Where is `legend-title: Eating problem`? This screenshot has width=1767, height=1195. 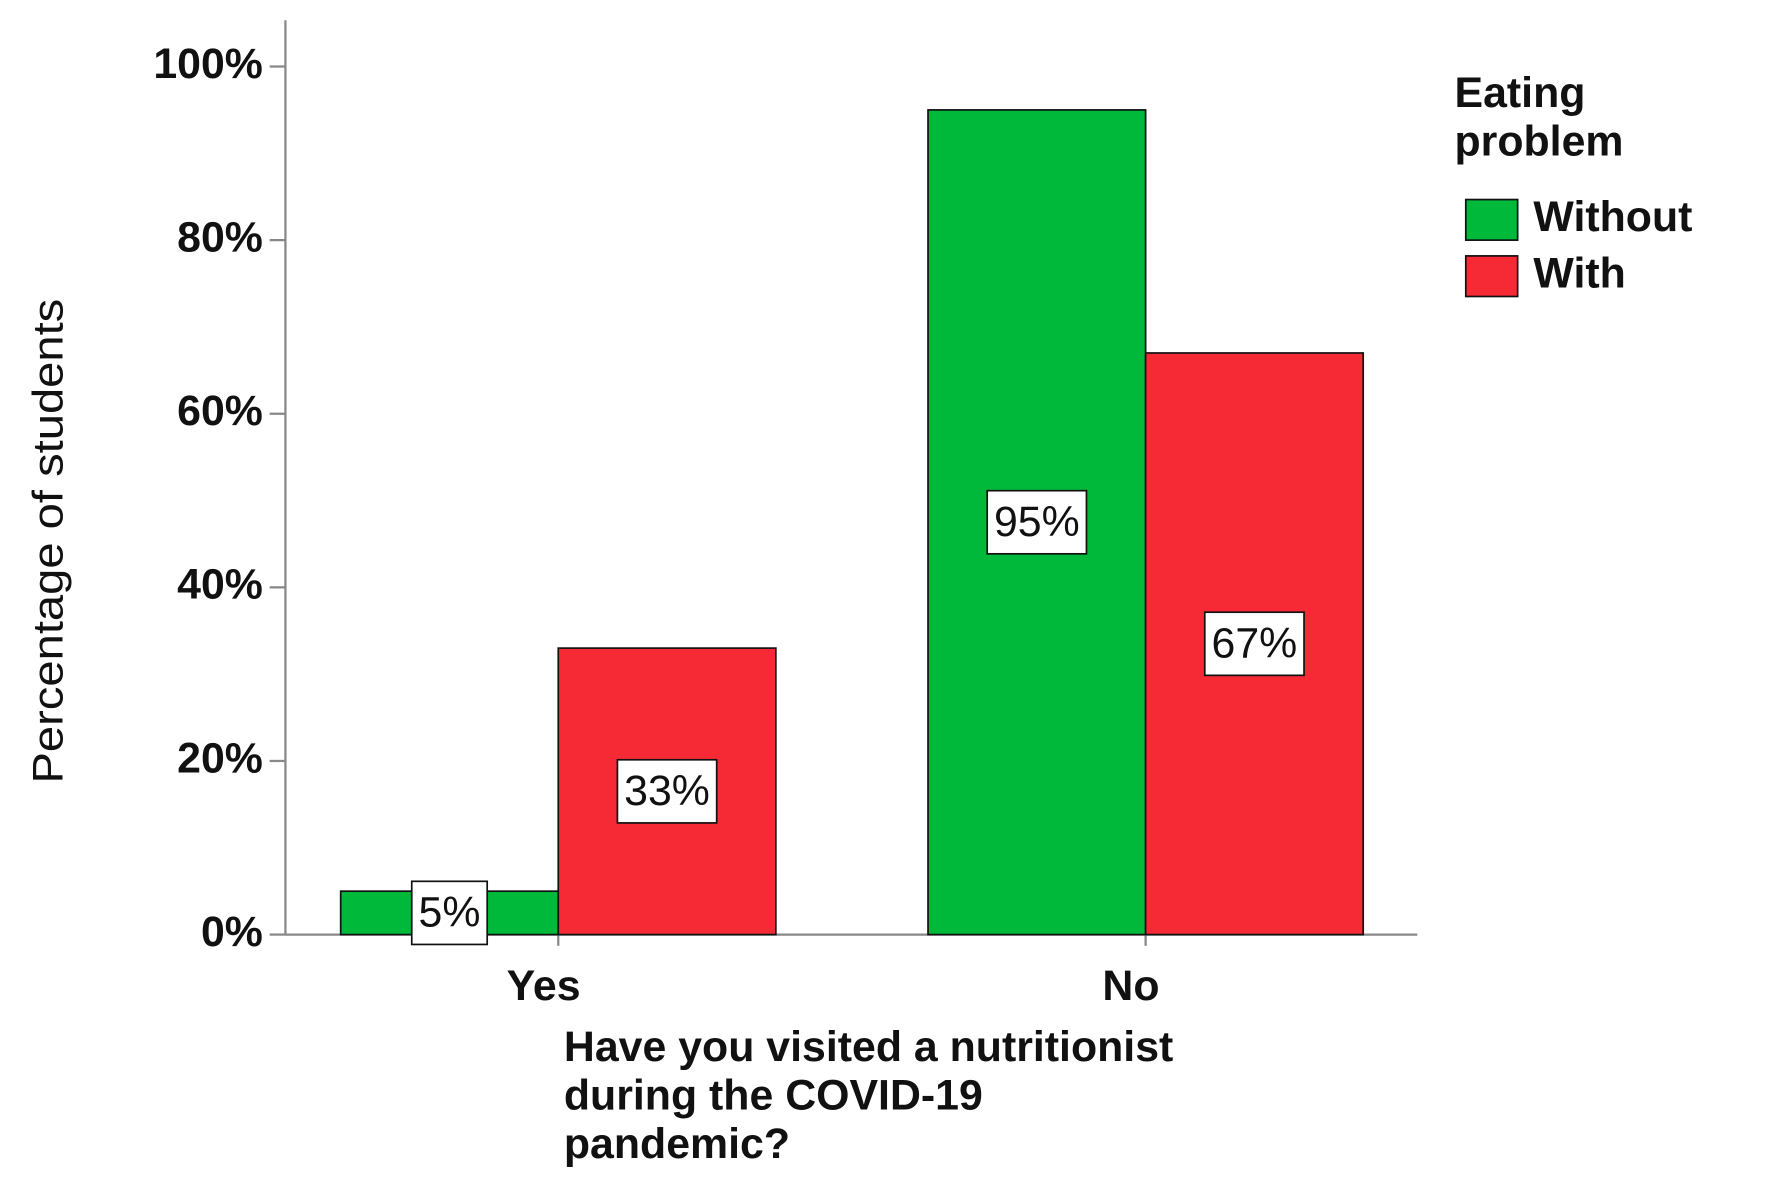
legend-title: Eating problem is located at coordinates (1539, 117).